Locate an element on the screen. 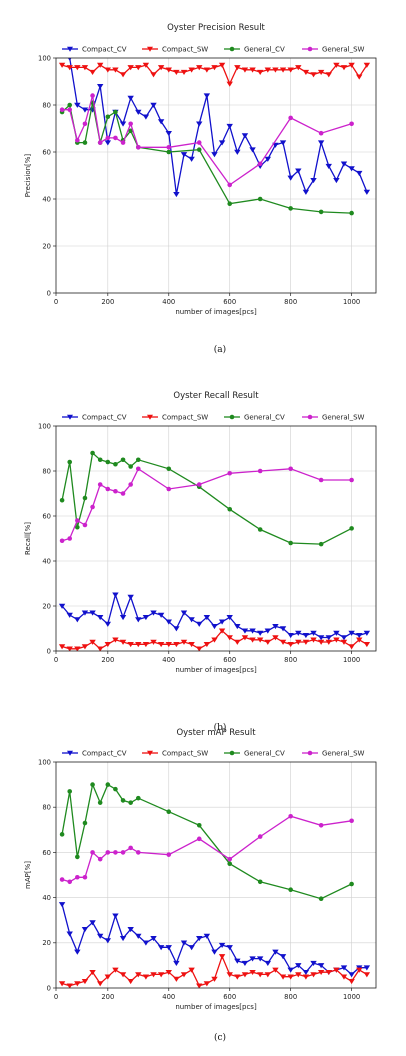 This screenshot has height=1056, width=406. x-tick-label: 600 is located at coordinates (229, 997).